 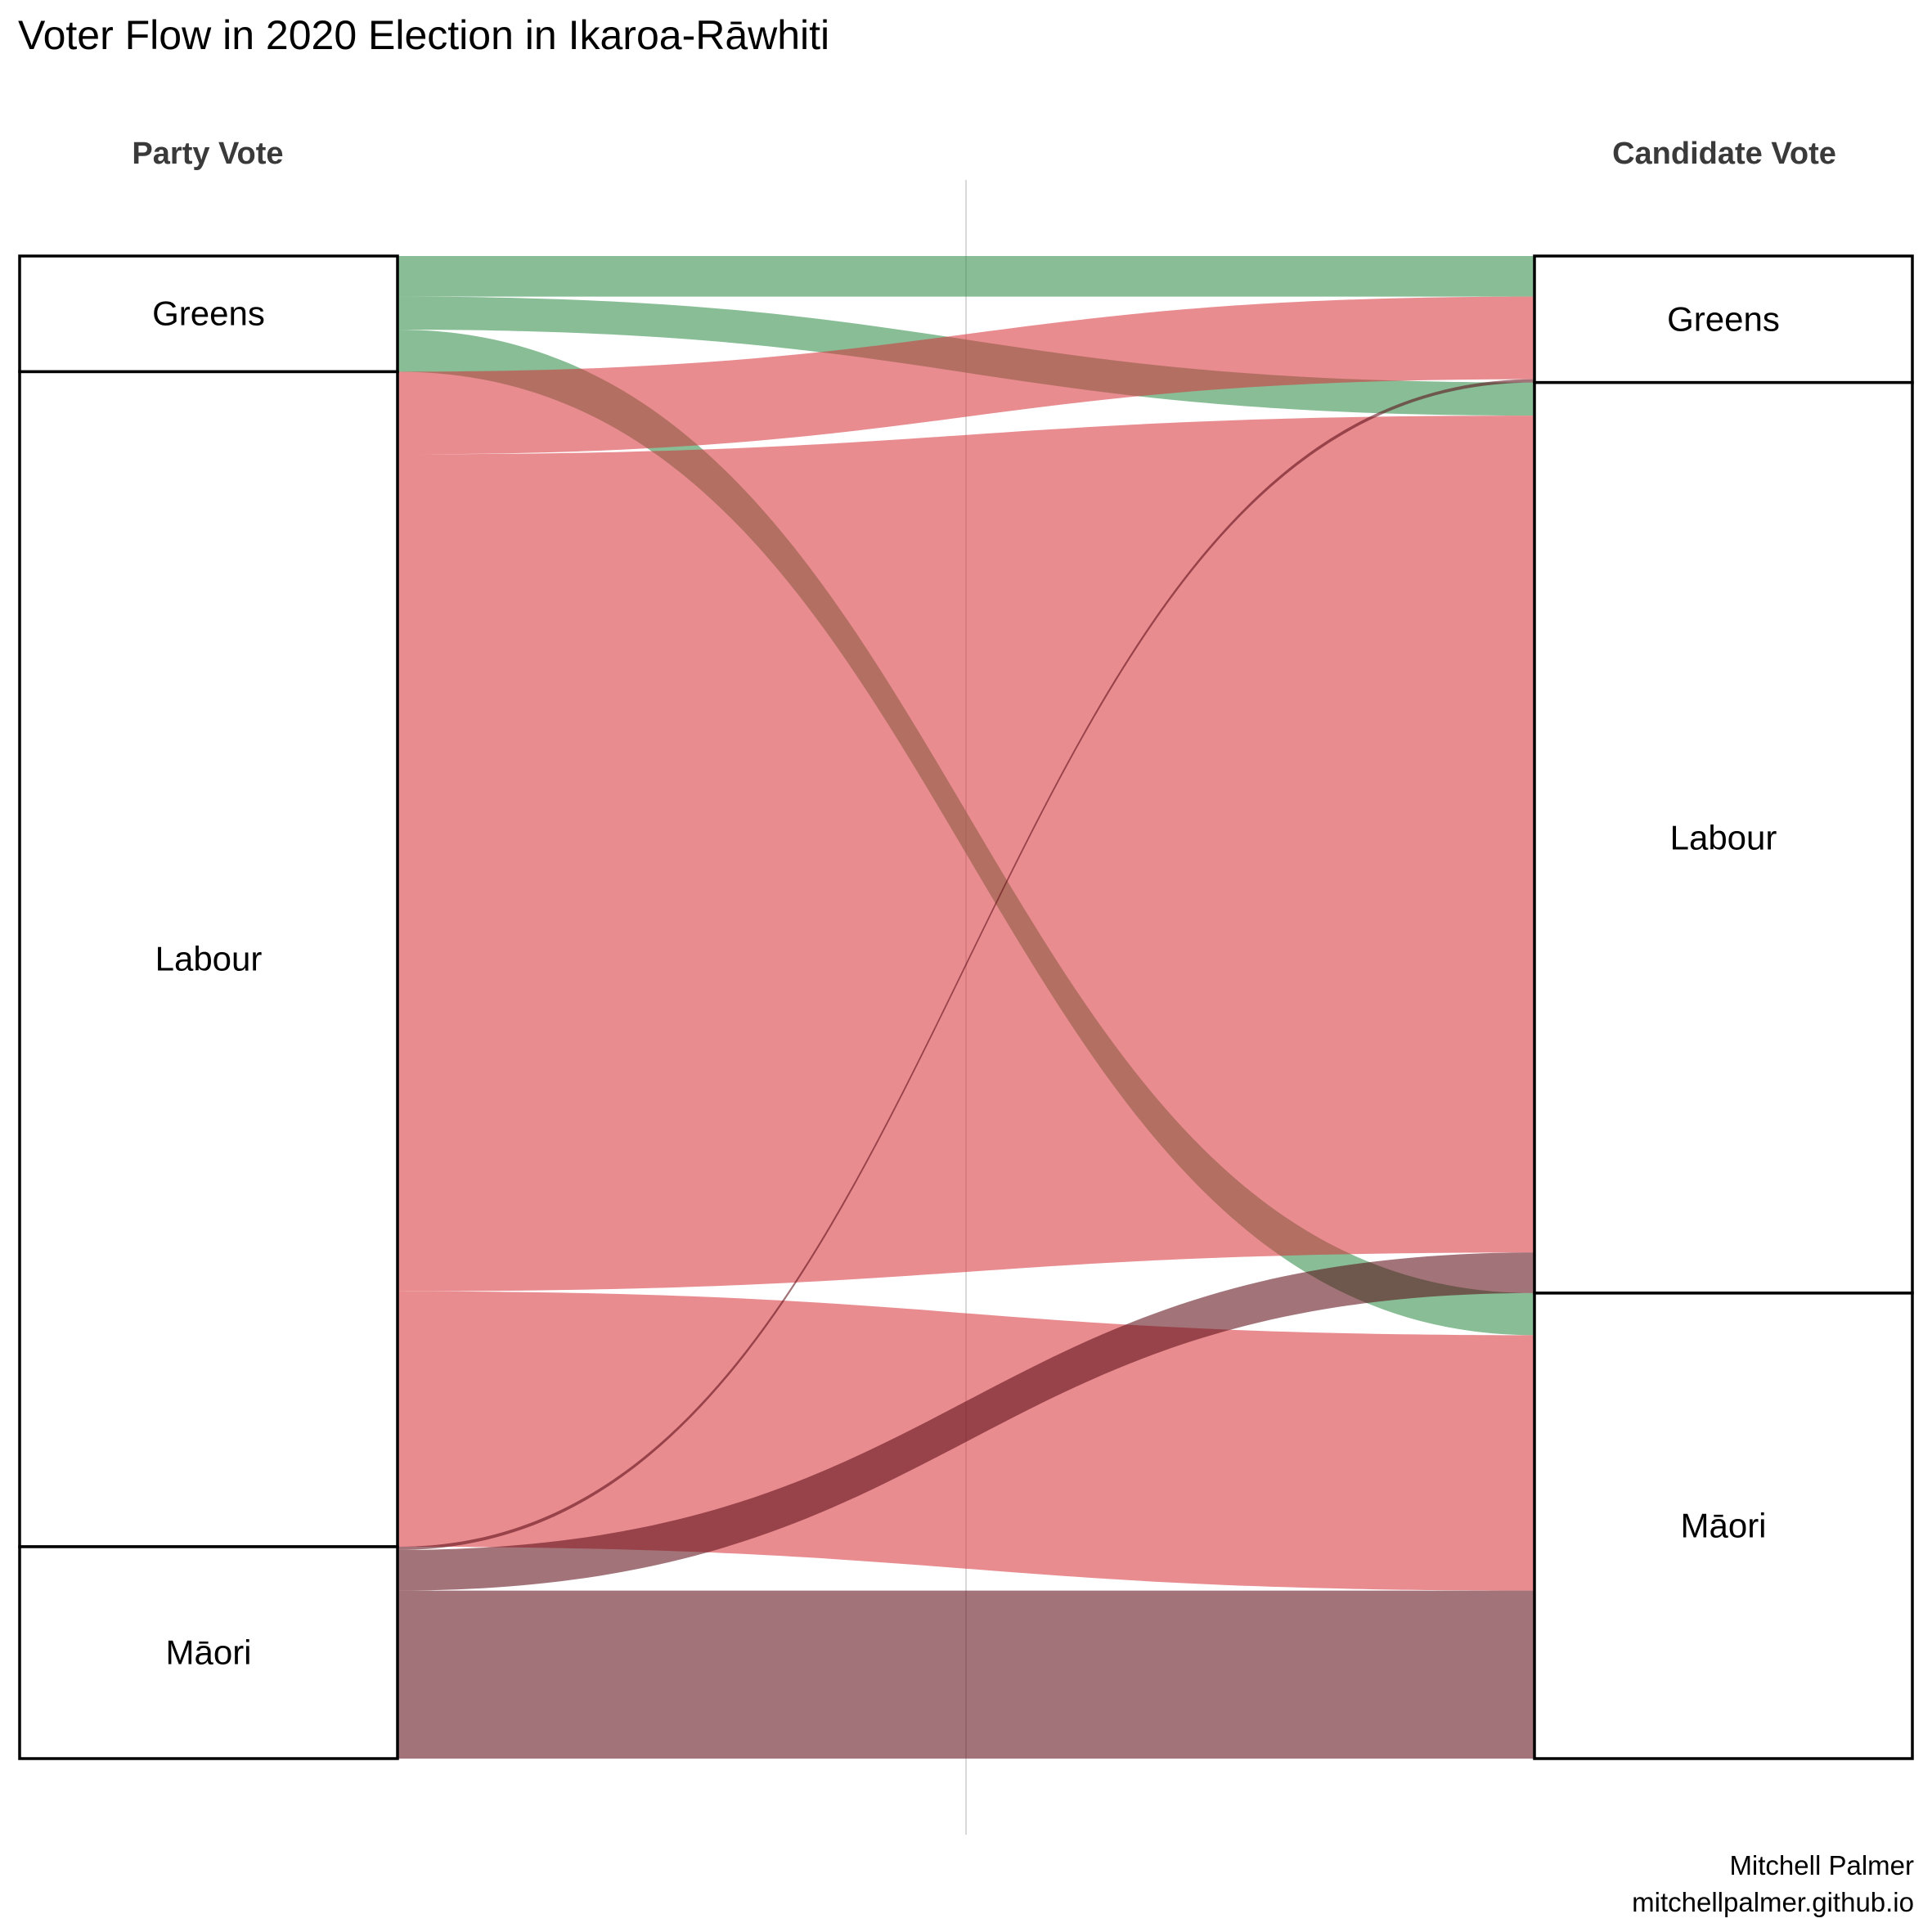 I want to click on caption-author: Mitchell Palmer, so click(x=1822, y=1865).